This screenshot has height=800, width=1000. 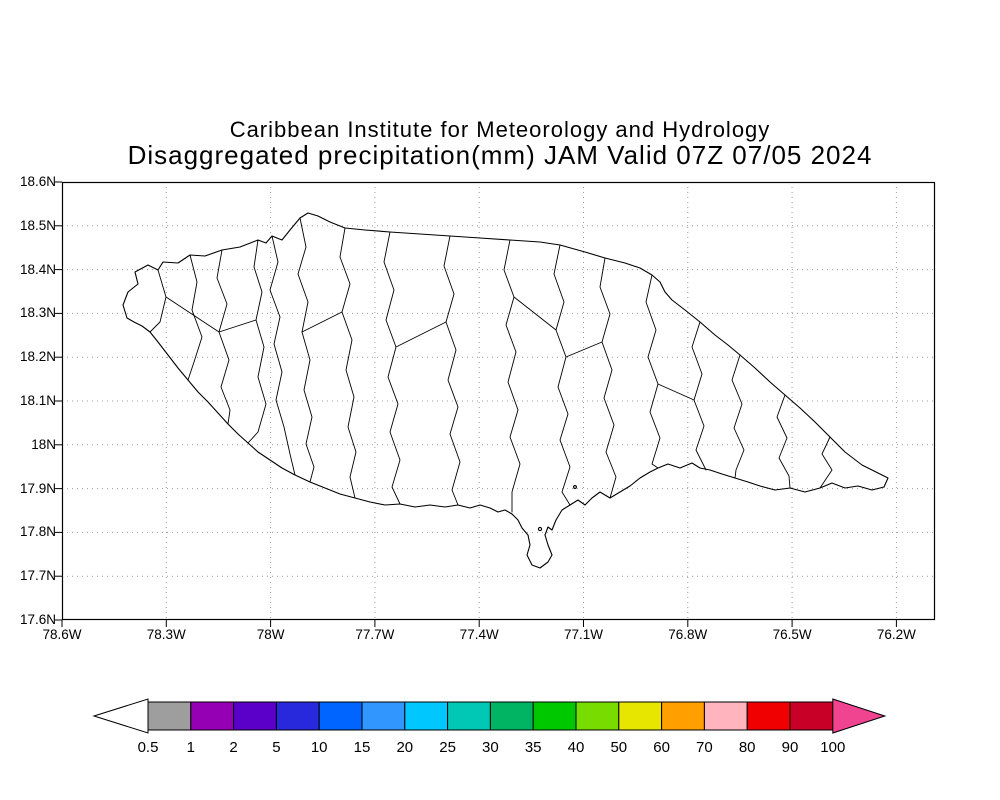 I want to click on lat-label: 18.5N, so click(x=37, y=225).